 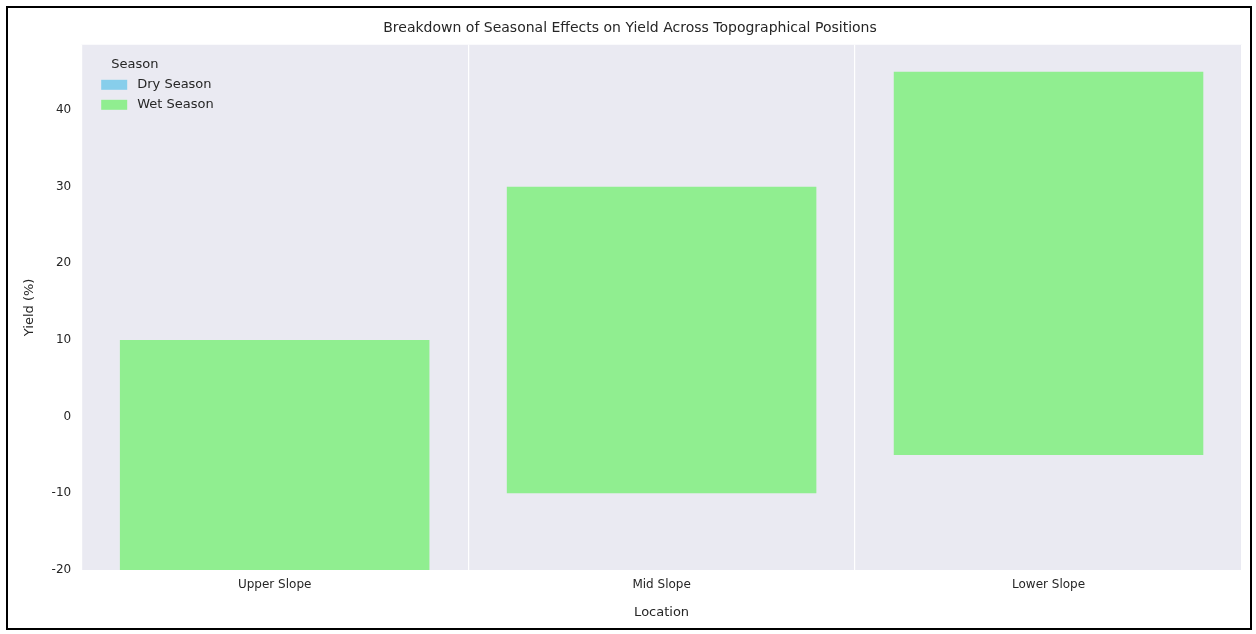 What do you see at coordinates (1049, 584) in the screenshot?
I see `x-tick-label: Lower Slope` at bounding box center [1049, 584].